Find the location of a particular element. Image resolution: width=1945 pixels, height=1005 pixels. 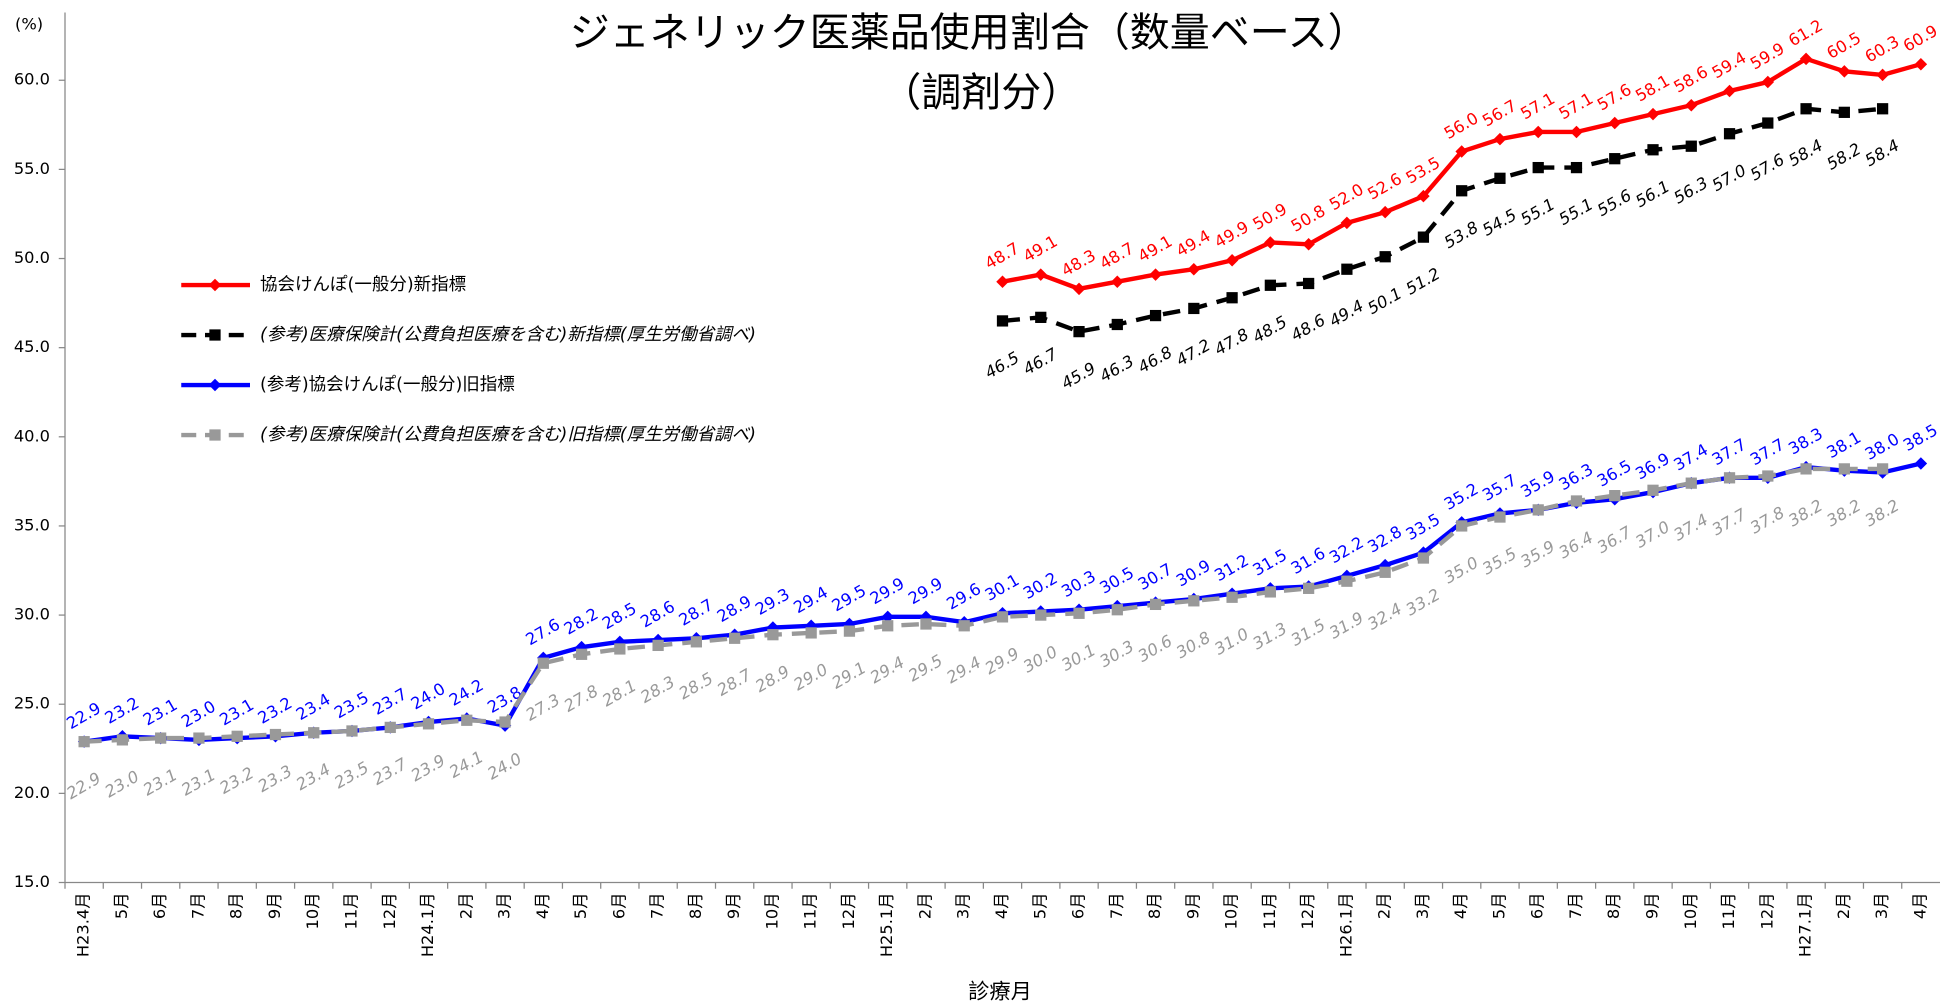

data-label: 30.2 is located at coordinates (1040, 585).